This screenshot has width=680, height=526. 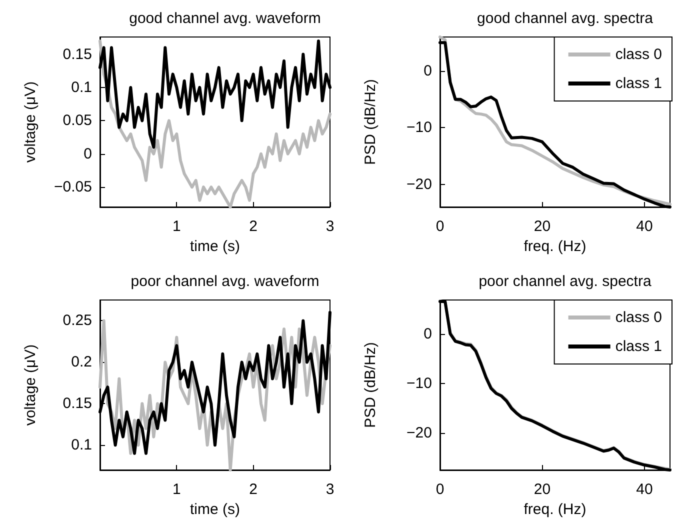 I want to click on chart-title: good channel avg. waveform, so click(x=225, y=18).